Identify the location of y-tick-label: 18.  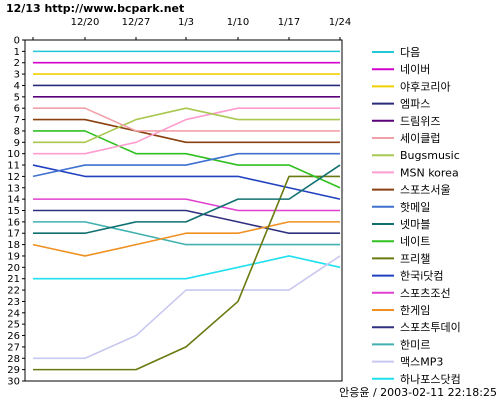
(13, 245).